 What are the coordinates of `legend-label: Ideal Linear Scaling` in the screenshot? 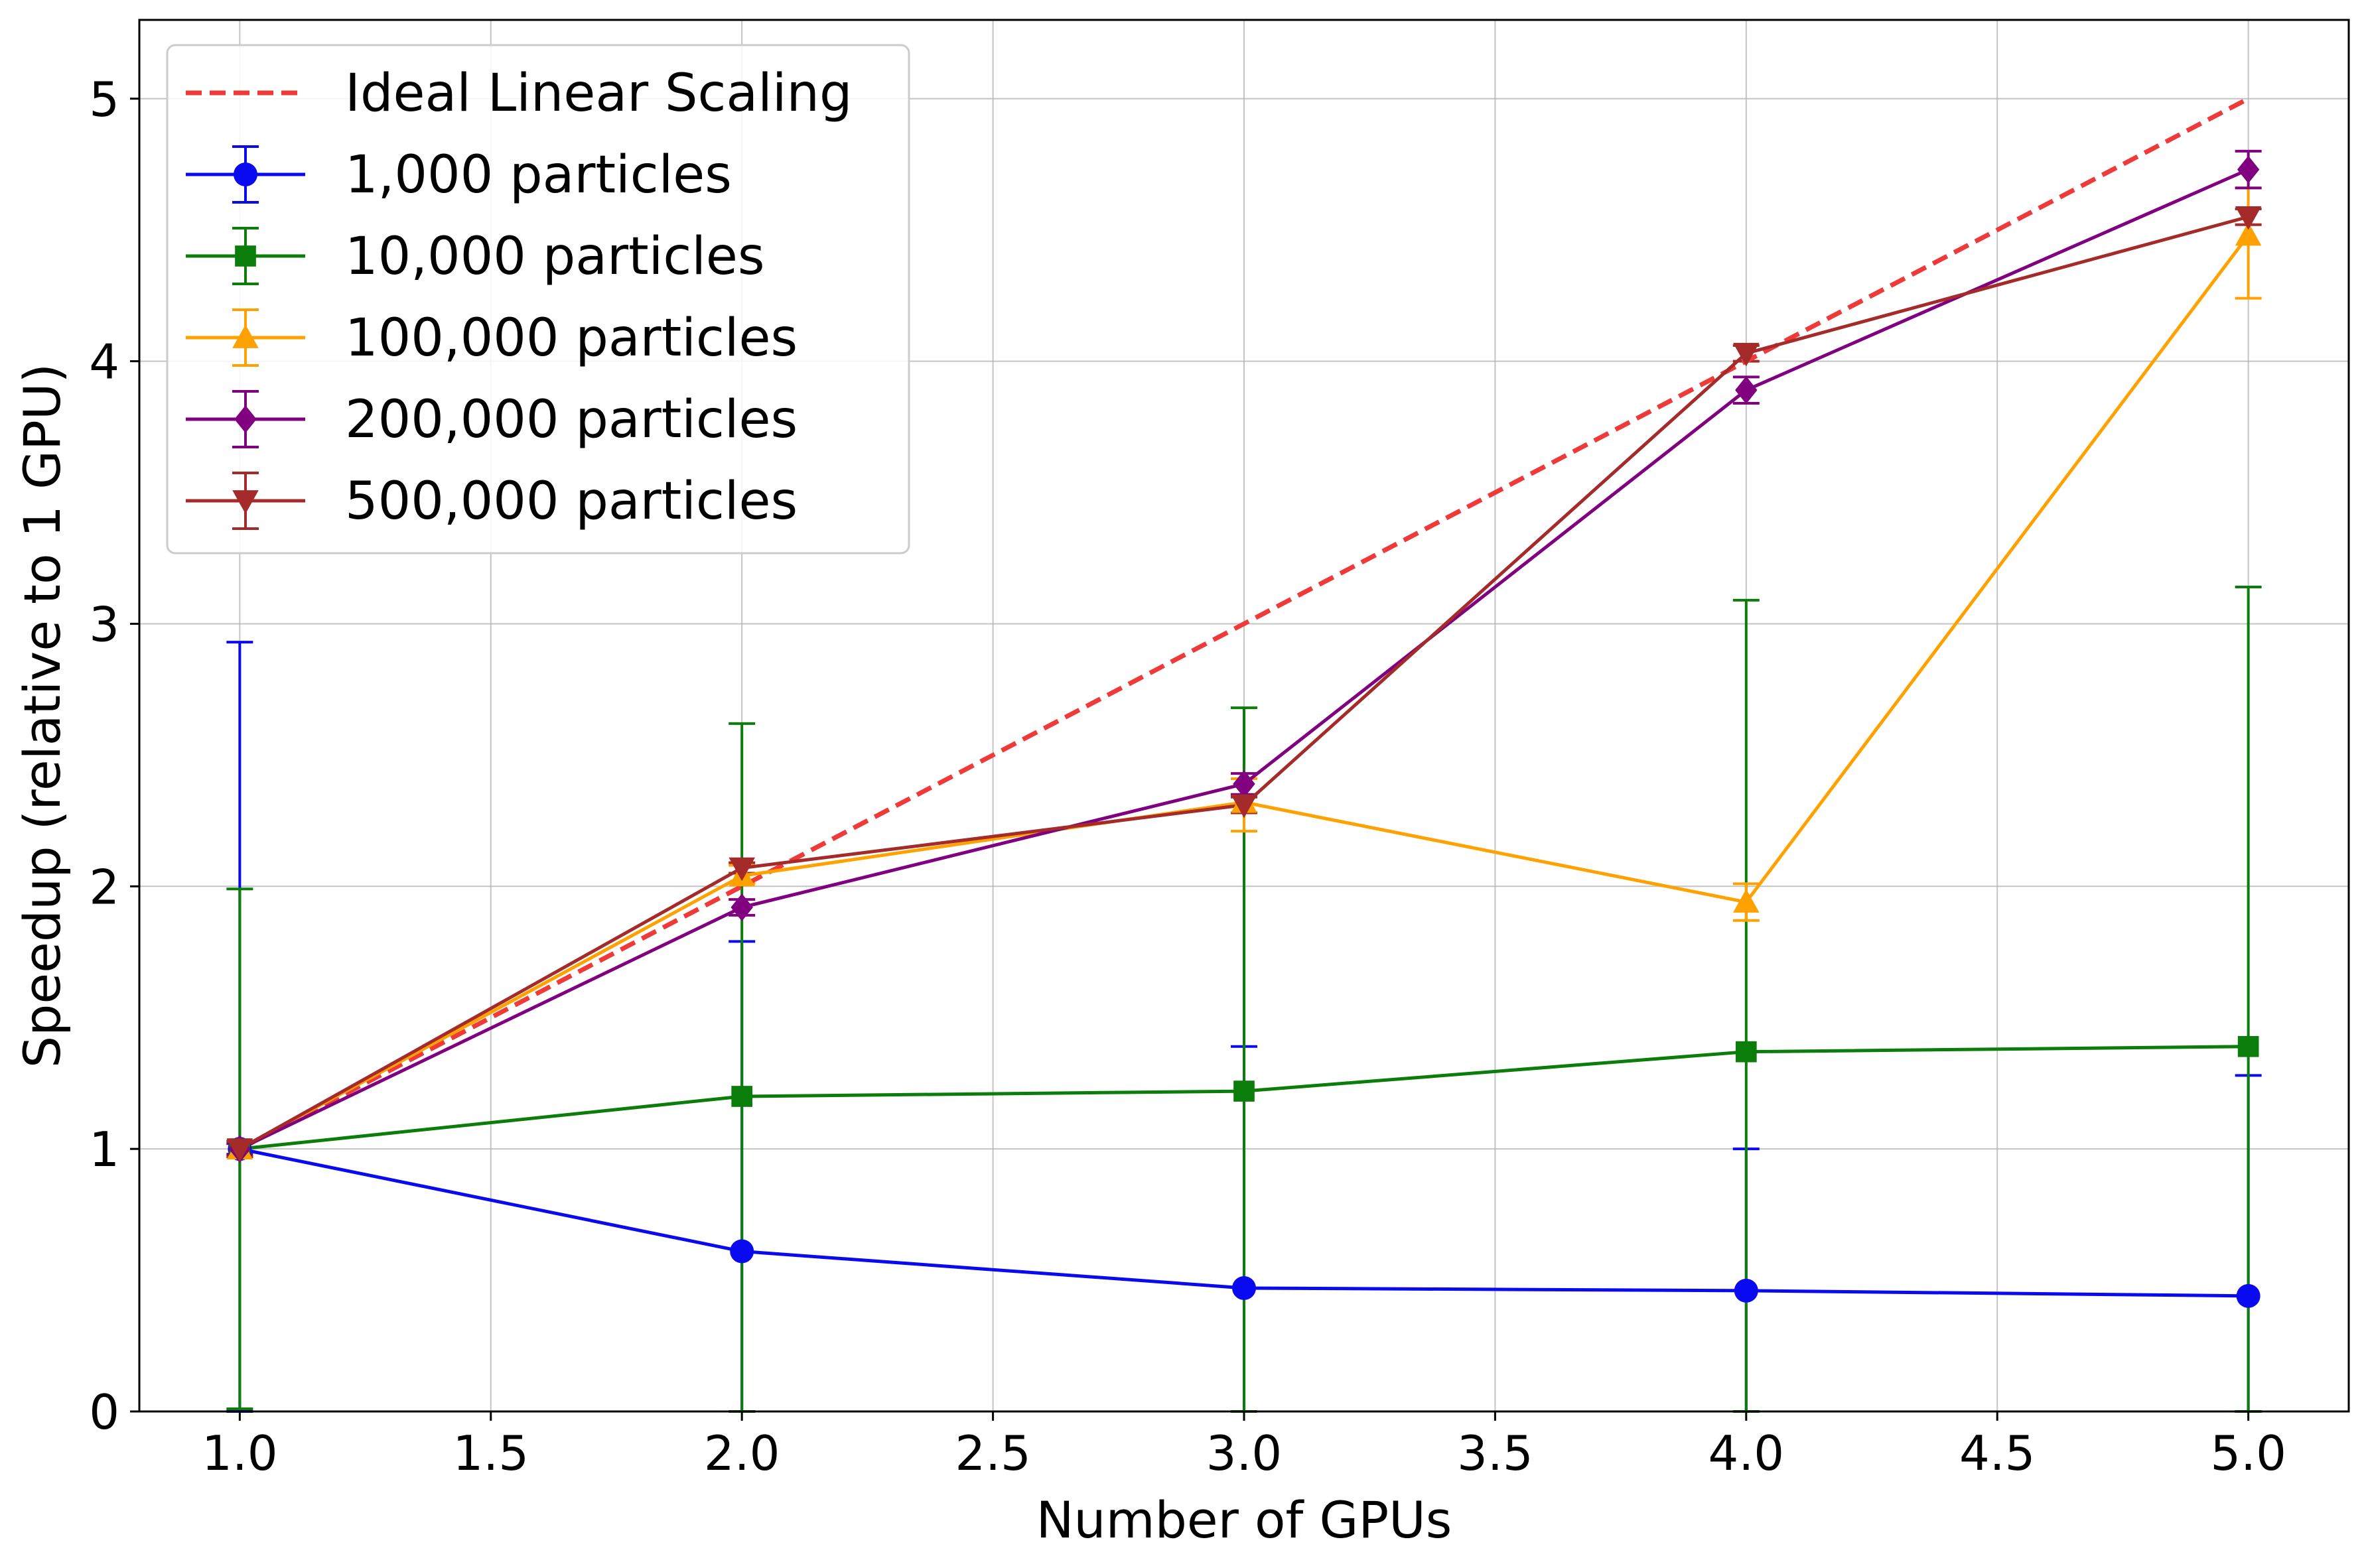 It's located at (598, 93).